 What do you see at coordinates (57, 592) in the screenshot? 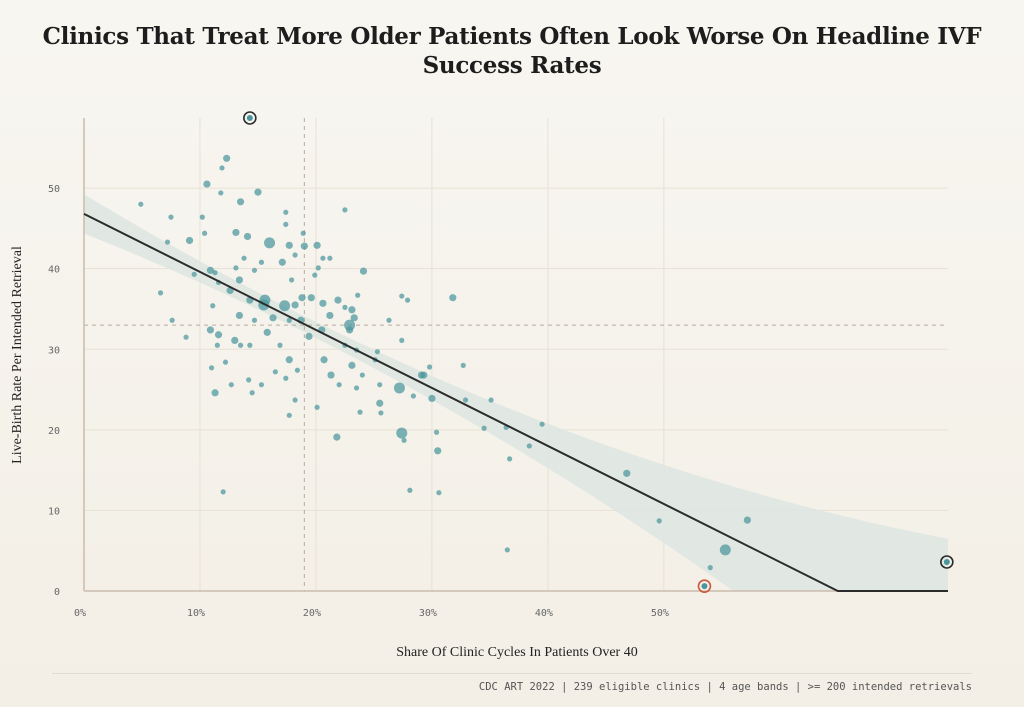
I see `y-tick-label: 0` at bounding box center [57, 592].